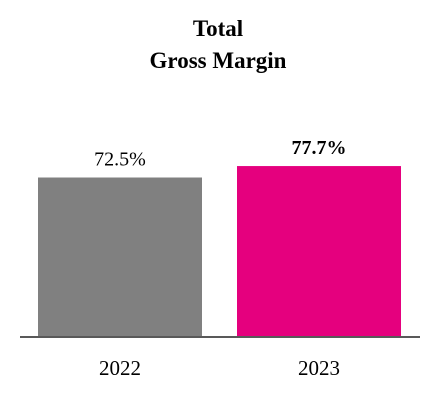  I want to click on x-tick-label-2023: 2023, so click(319, 368).